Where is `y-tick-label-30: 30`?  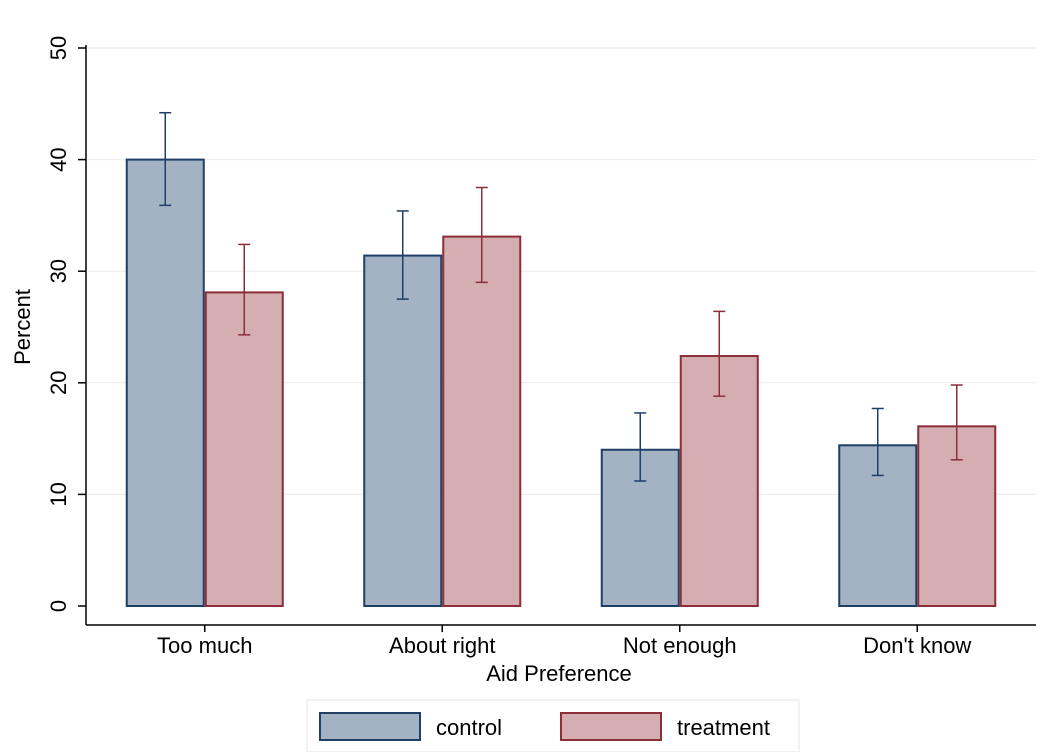
y-tick-label-30: 30 is located at coordinates (58, 271).